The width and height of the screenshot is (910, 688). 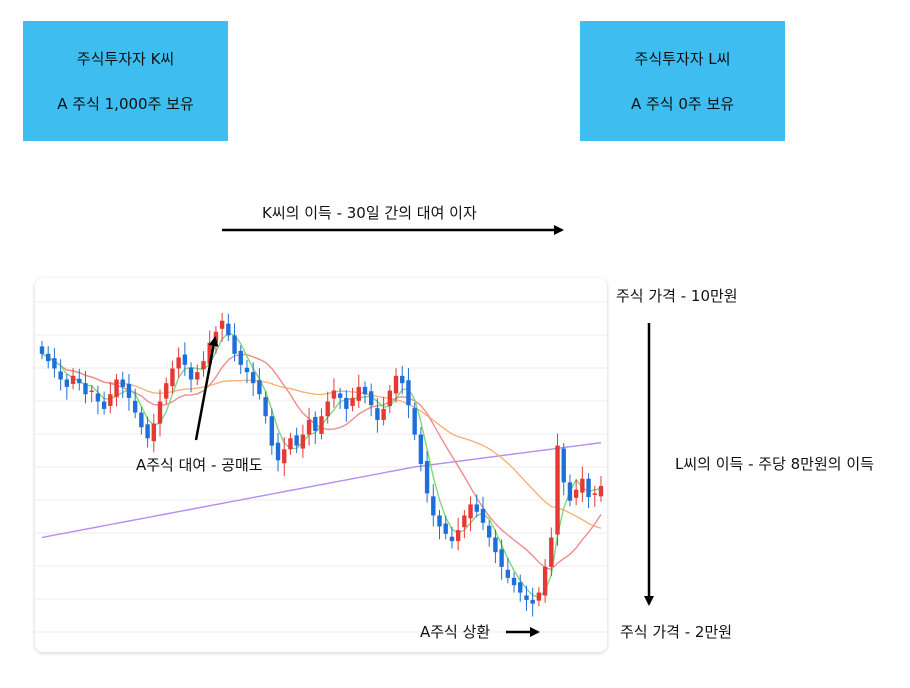 I want to click on price-high-label: 주식 가격 - 10만원, so click(x=677, y=296).